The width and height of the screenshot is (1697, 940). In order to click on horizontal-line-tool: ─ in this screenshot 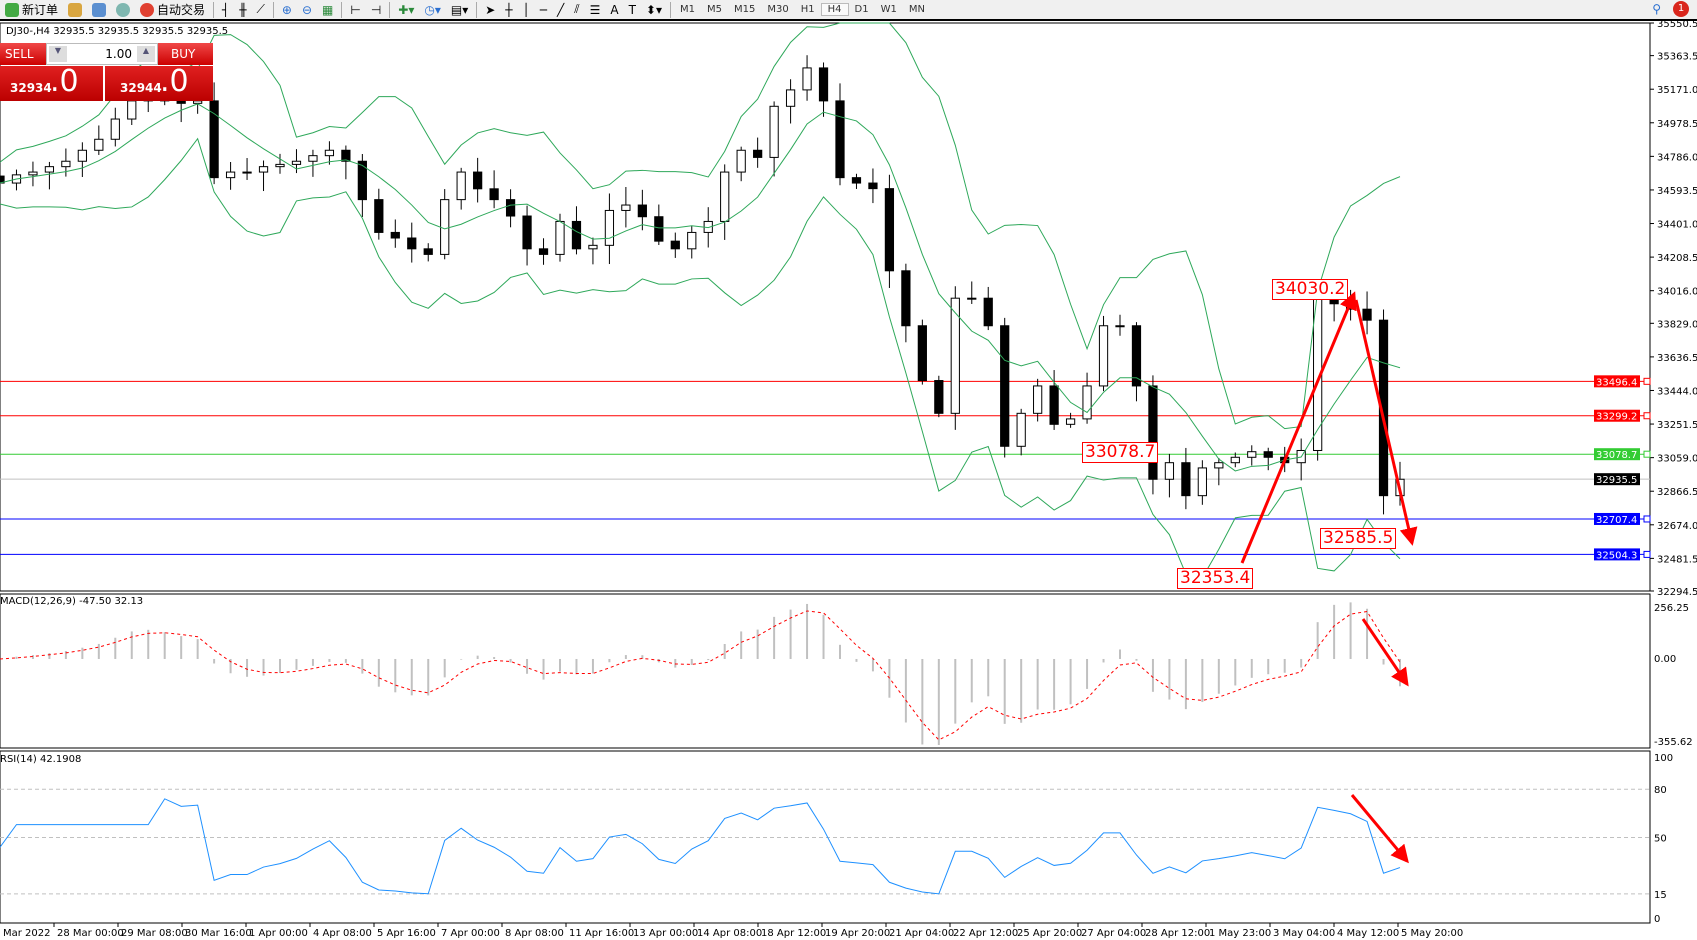, I will do `click(543, 10)`.